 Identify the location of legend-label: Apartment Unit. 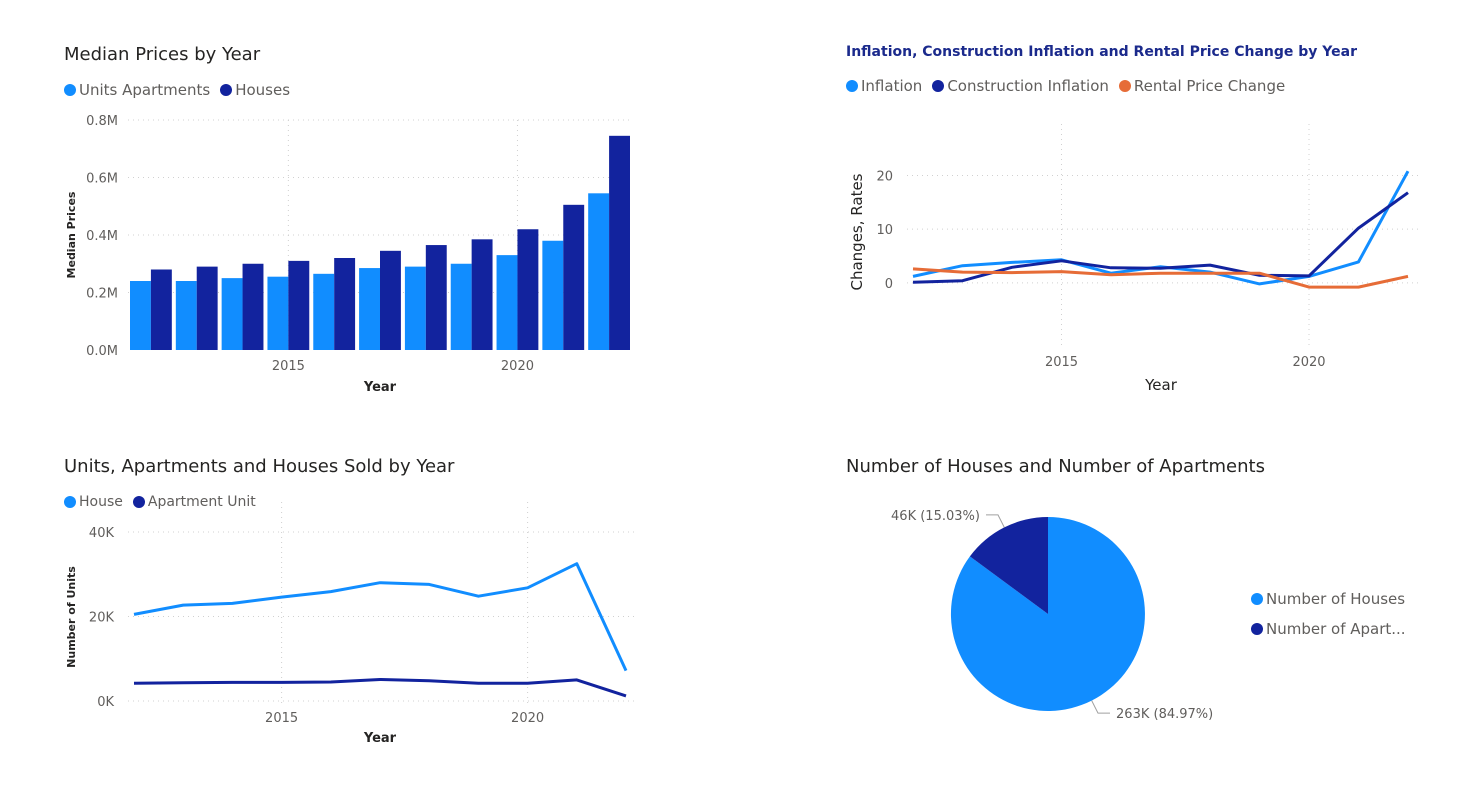
(201, 502).